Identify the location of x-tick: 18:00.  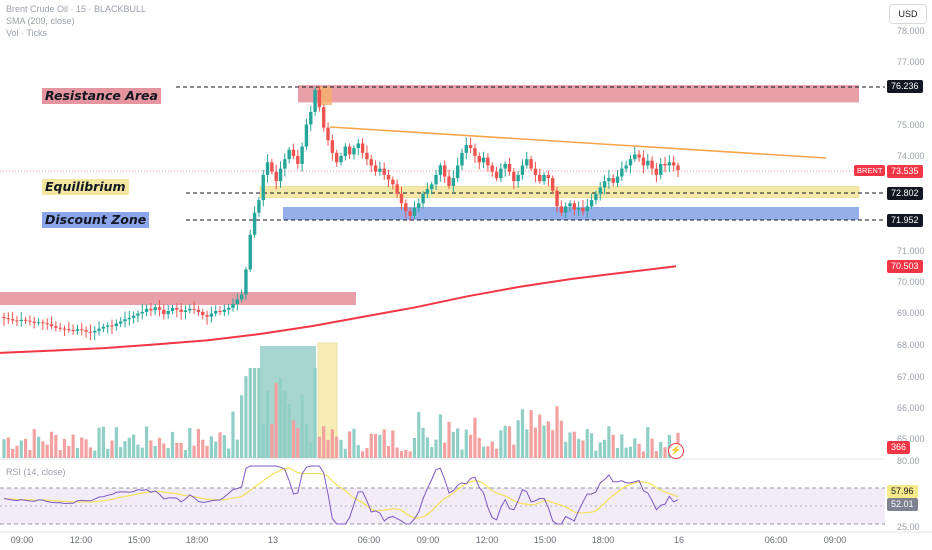
(197, 540).